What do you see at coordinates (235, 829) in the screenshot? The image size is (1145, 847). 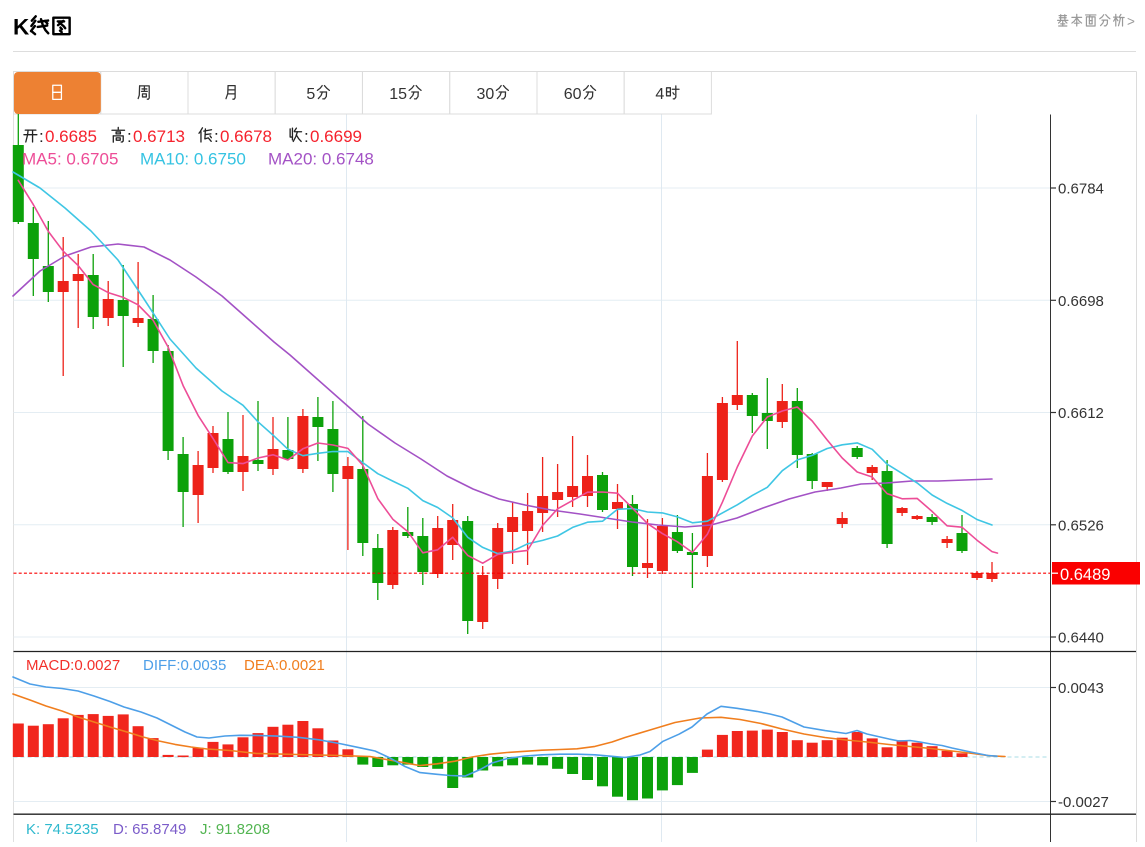 I see `svg-text: J: 91.8208` at bounding box center [235, 829].